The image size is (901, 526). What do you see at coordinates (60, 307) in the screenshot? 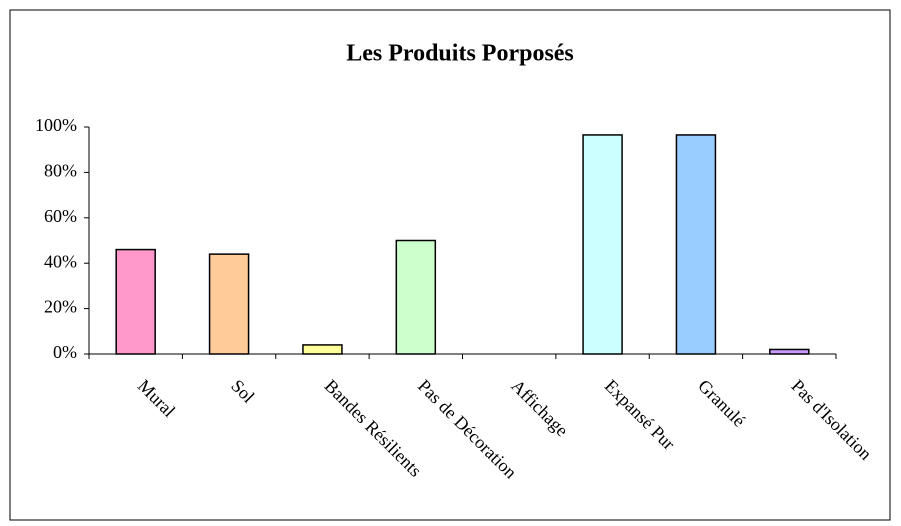
I see `y-tick-label: 20%` at bounding box center [60, 307].